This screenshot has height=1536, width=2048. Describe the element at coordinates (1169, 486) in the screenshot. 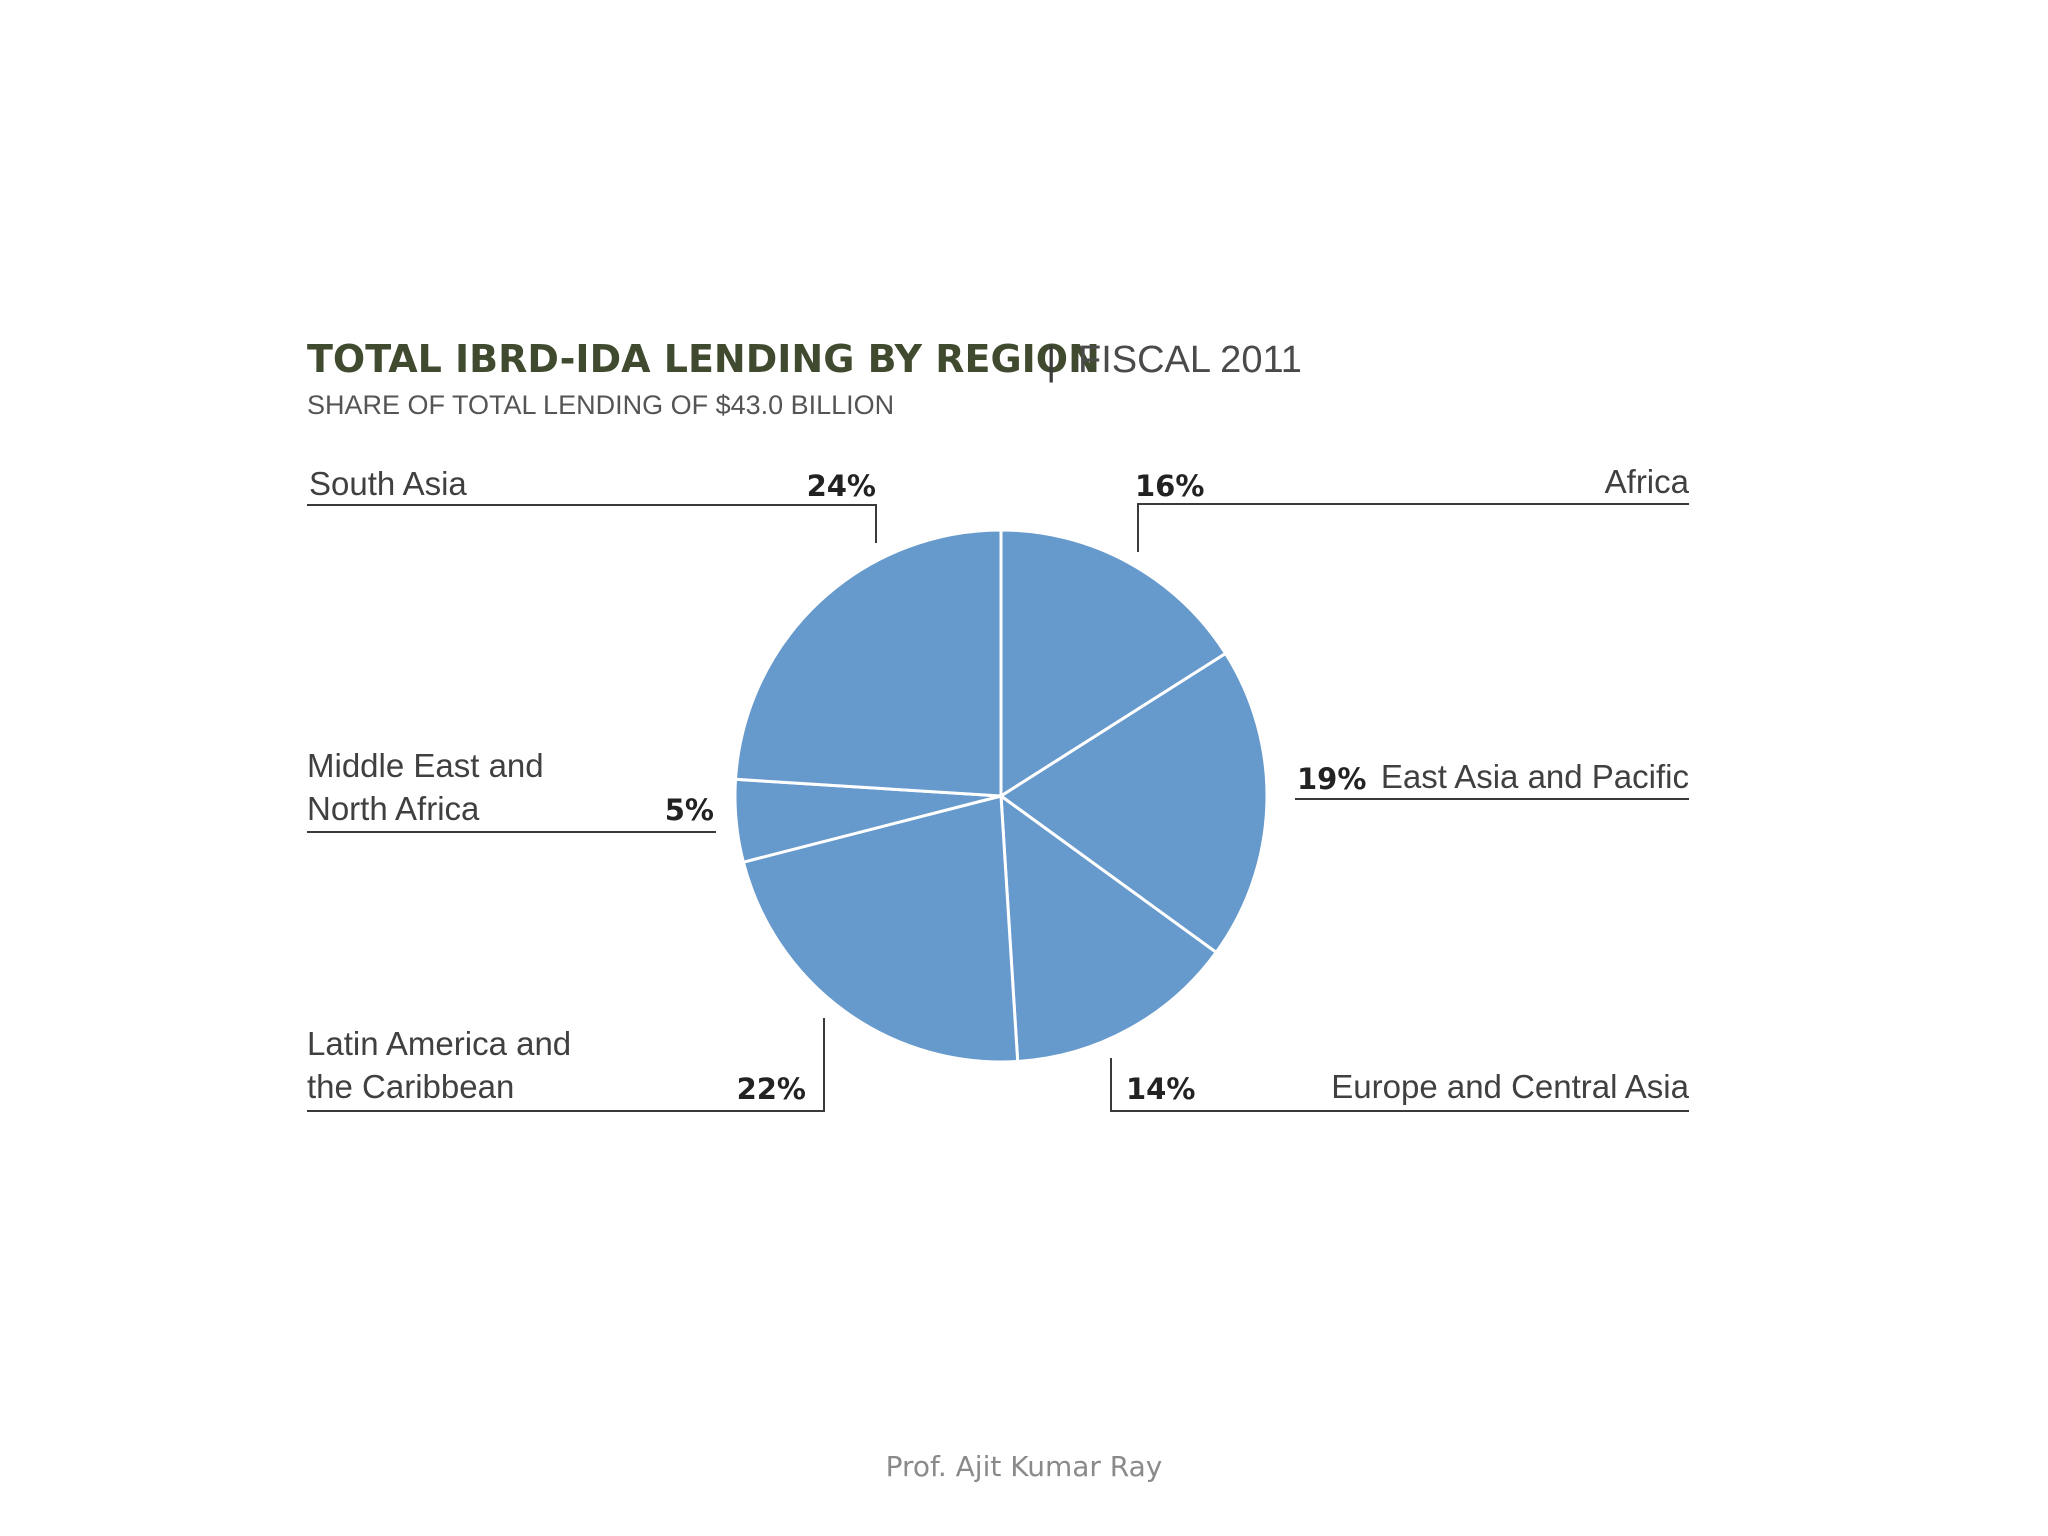

I see `slice-value-africa: 16%` at that location.